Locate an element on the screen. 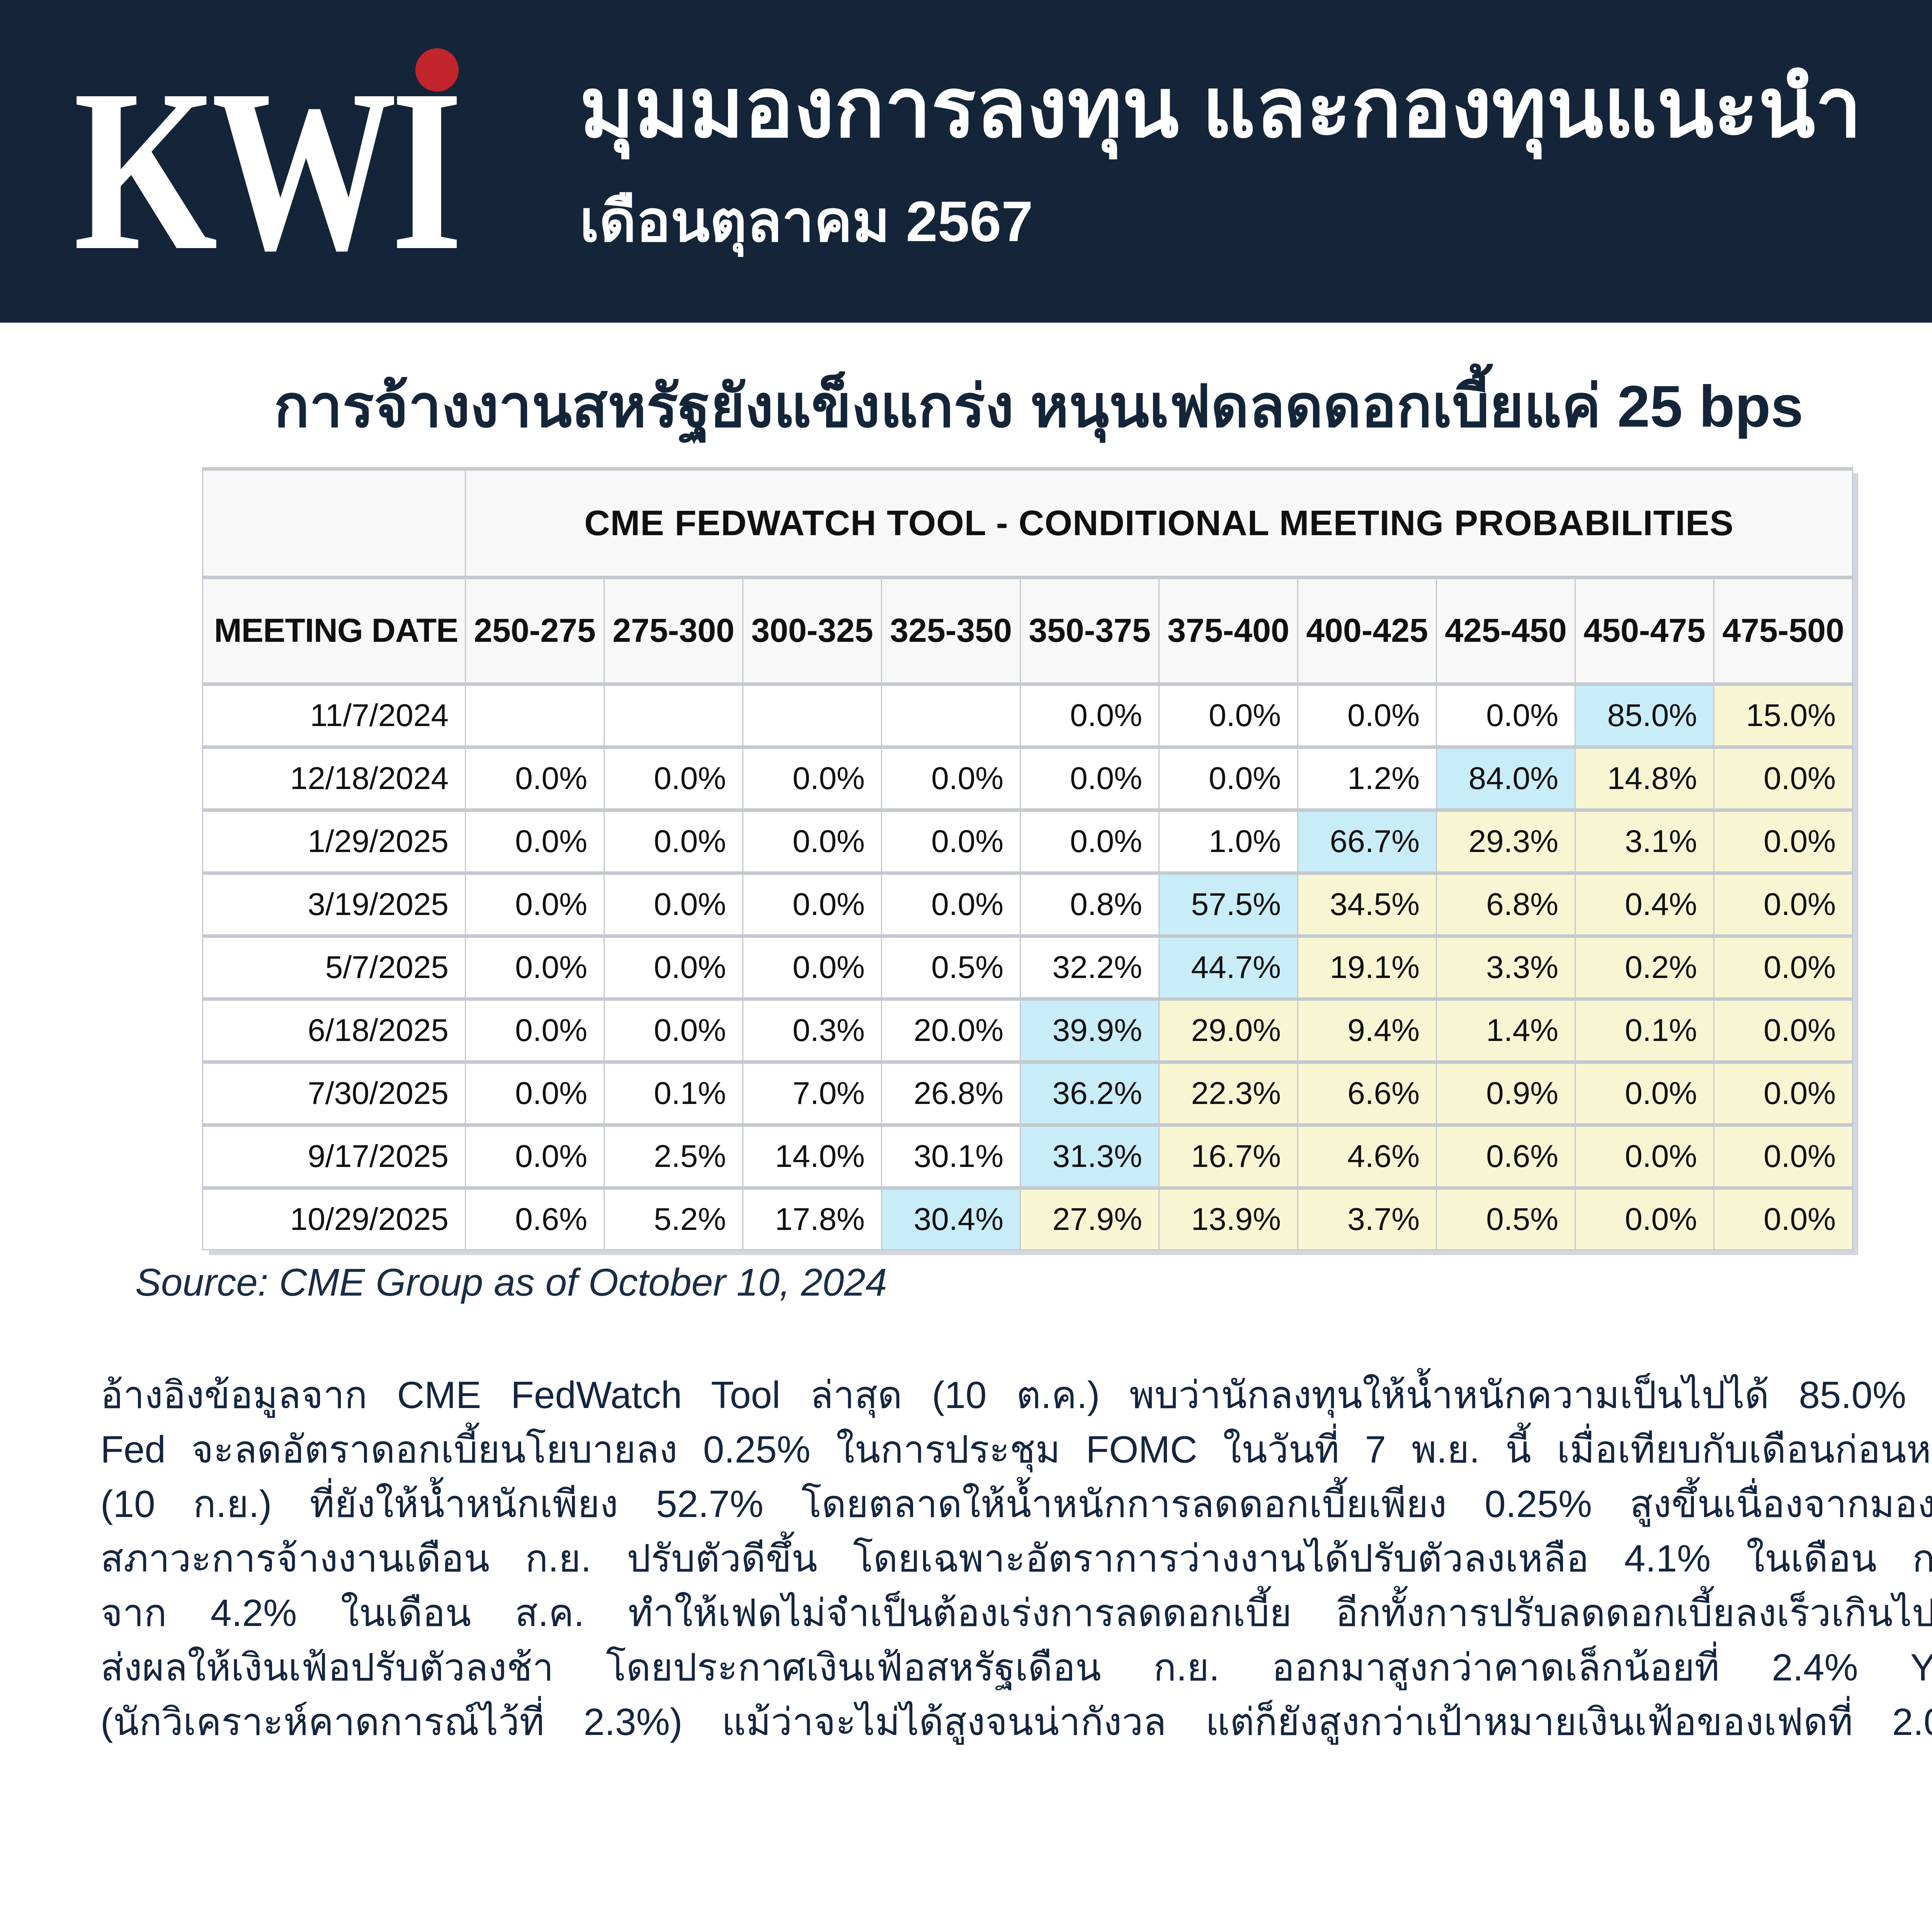 The width and height of the screenshot is (1932, 1932). probability-cell: 29.0% is located at coordinates (1228, 1030).